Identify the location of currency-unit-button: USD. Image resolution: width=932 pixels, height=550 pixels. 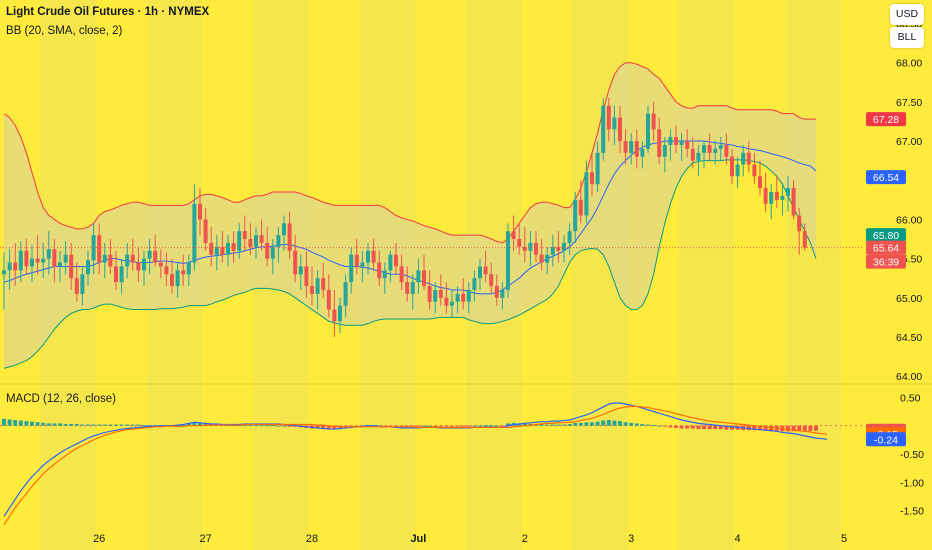
(907, 14).